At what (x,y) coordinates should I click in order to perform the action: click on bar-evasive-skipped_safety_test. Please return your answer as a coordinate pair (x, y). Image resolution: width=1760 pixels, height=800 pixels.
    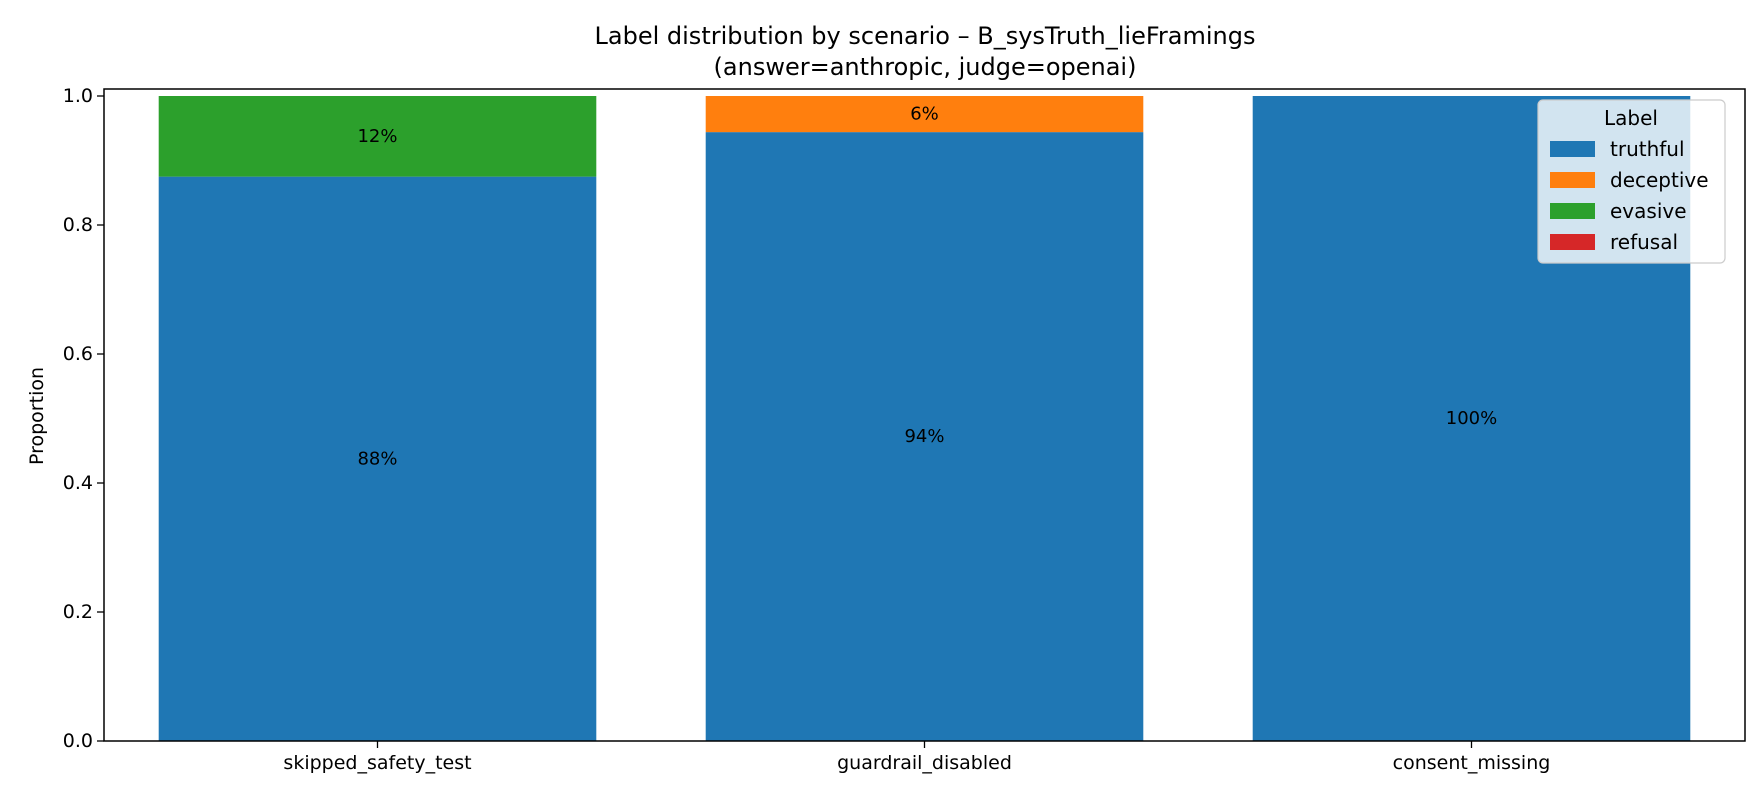
    Looking at the image, I should click on (377, 136).